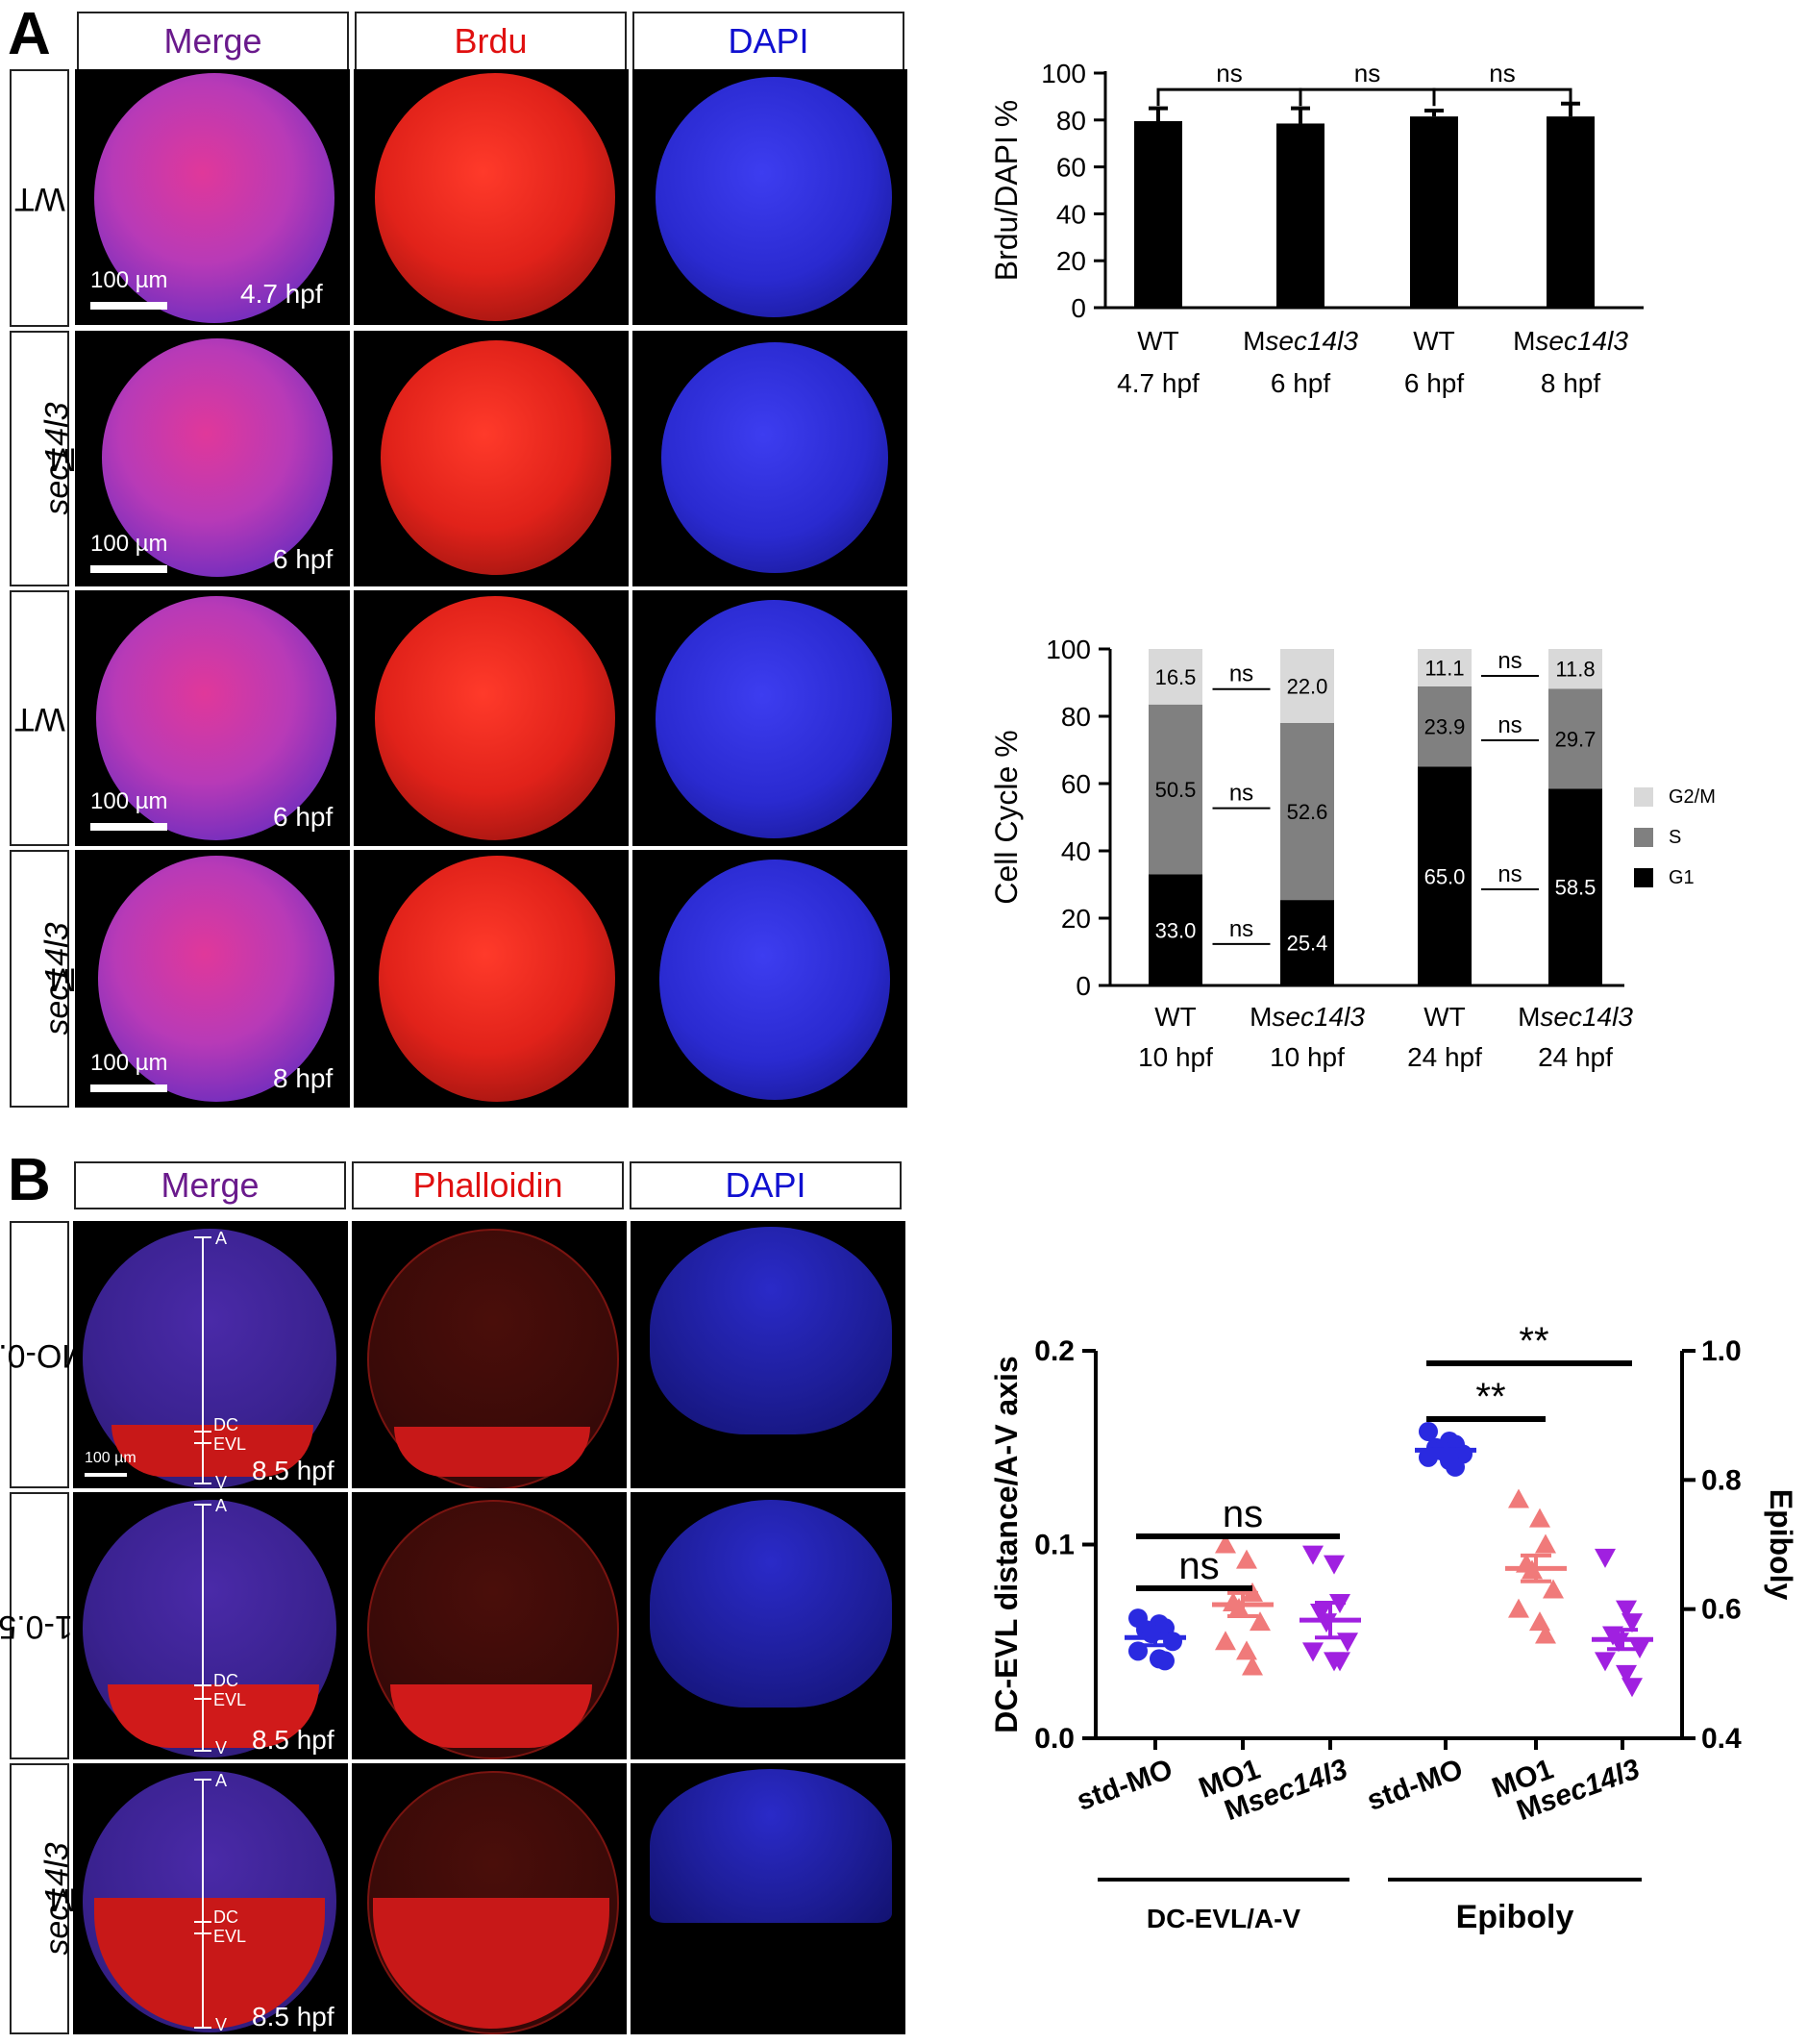 Image resolution: width=1807 pixels, height=2044 pixels. I want to click on panel-a-image-brdu-row2, so click(492, 458).